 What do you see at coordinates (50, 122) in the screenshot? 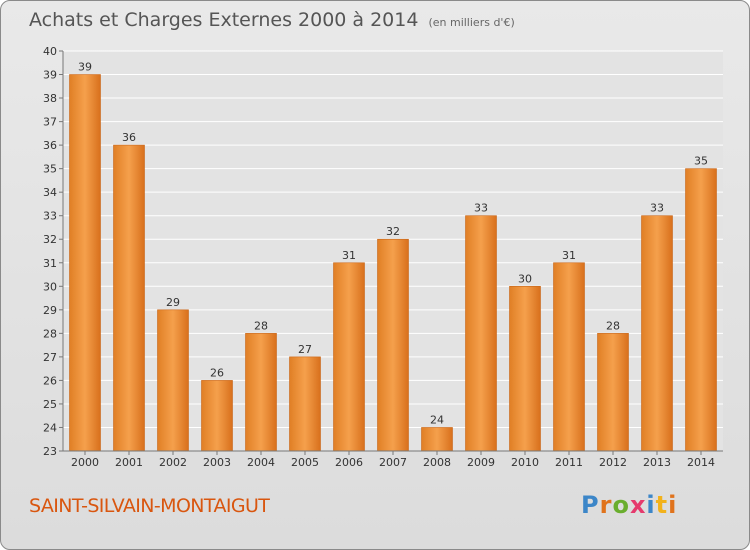
I see `y-tick-label: 37` at bounding box center [50, 122].